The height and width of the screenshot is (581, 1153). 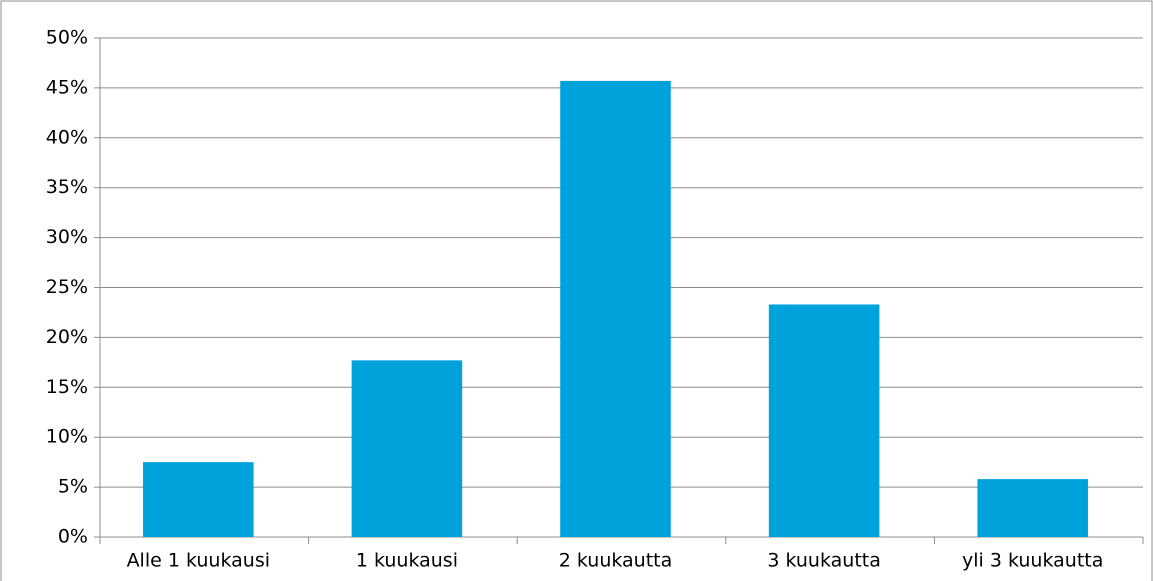 I want to click on x-tick-label: Alle 1 kuukausi, so click(x=198, y=561).